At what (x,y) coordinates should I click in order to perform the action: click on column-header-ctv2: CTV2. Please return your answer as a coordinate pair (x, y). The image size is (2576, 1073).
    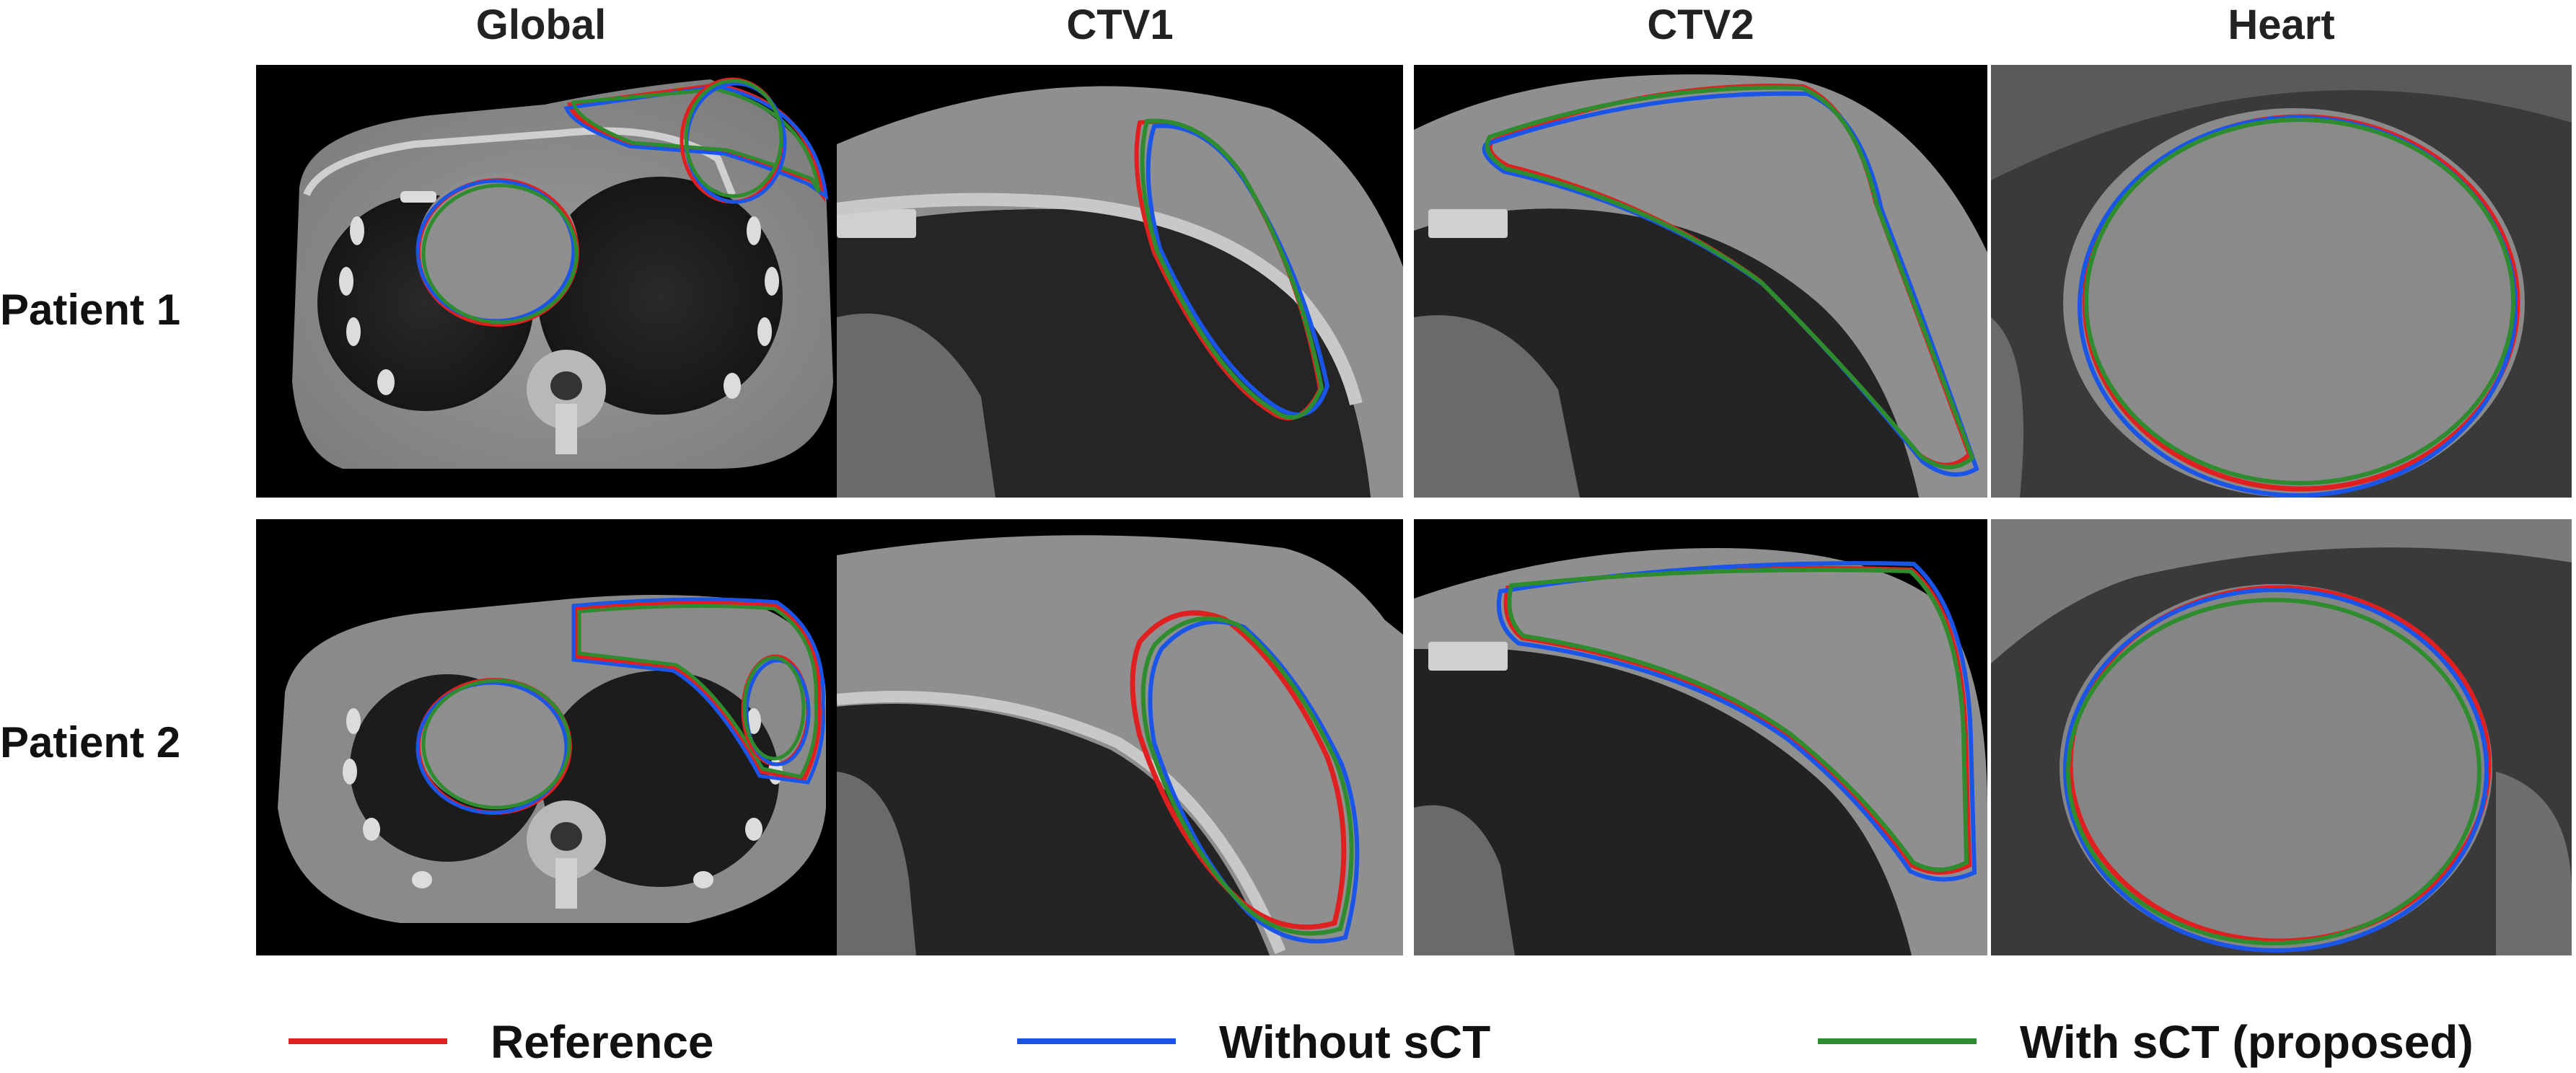
    Looking at the image, I should click on (1700, 24).